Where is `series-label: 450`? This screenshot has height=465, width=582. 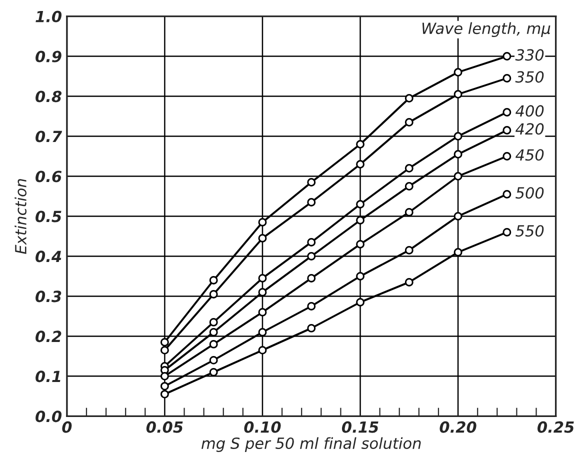
series-label: 450 is located at coordinates (530, 155).